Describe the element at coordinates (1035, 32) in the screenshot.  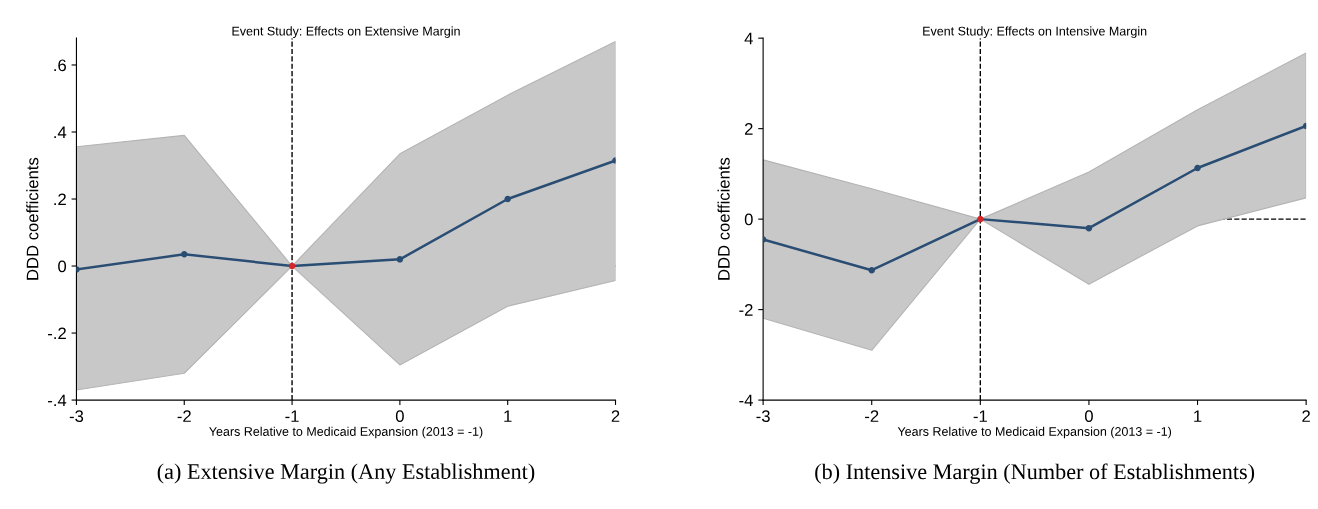
I see `chart-title: Event Study: Effects on Intensive Margin` at that location.